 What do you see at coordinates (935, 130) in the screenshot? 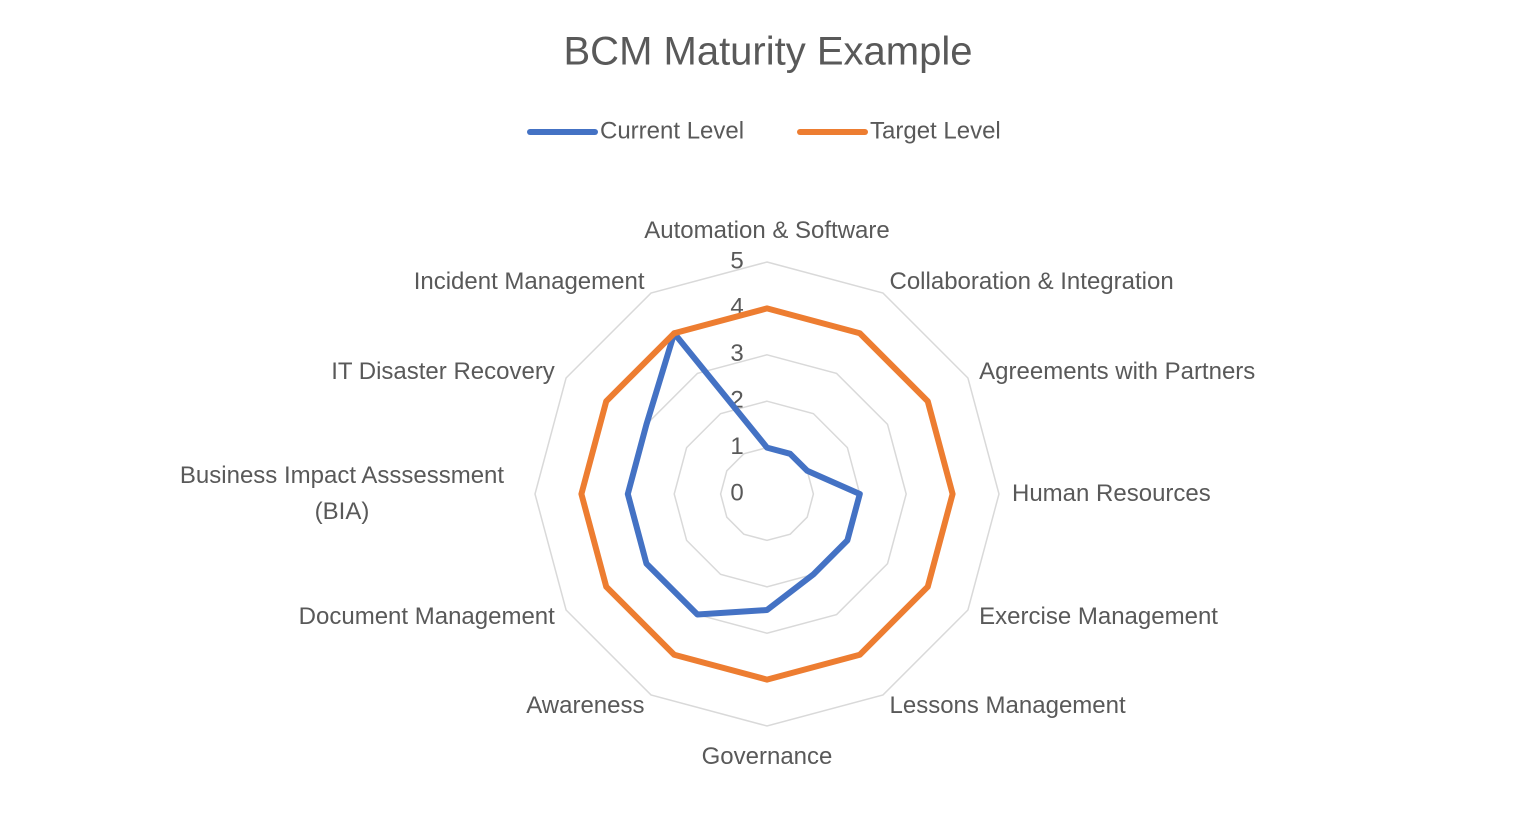
I see `legend-label: Target Level` at bounding box center [935, 130].